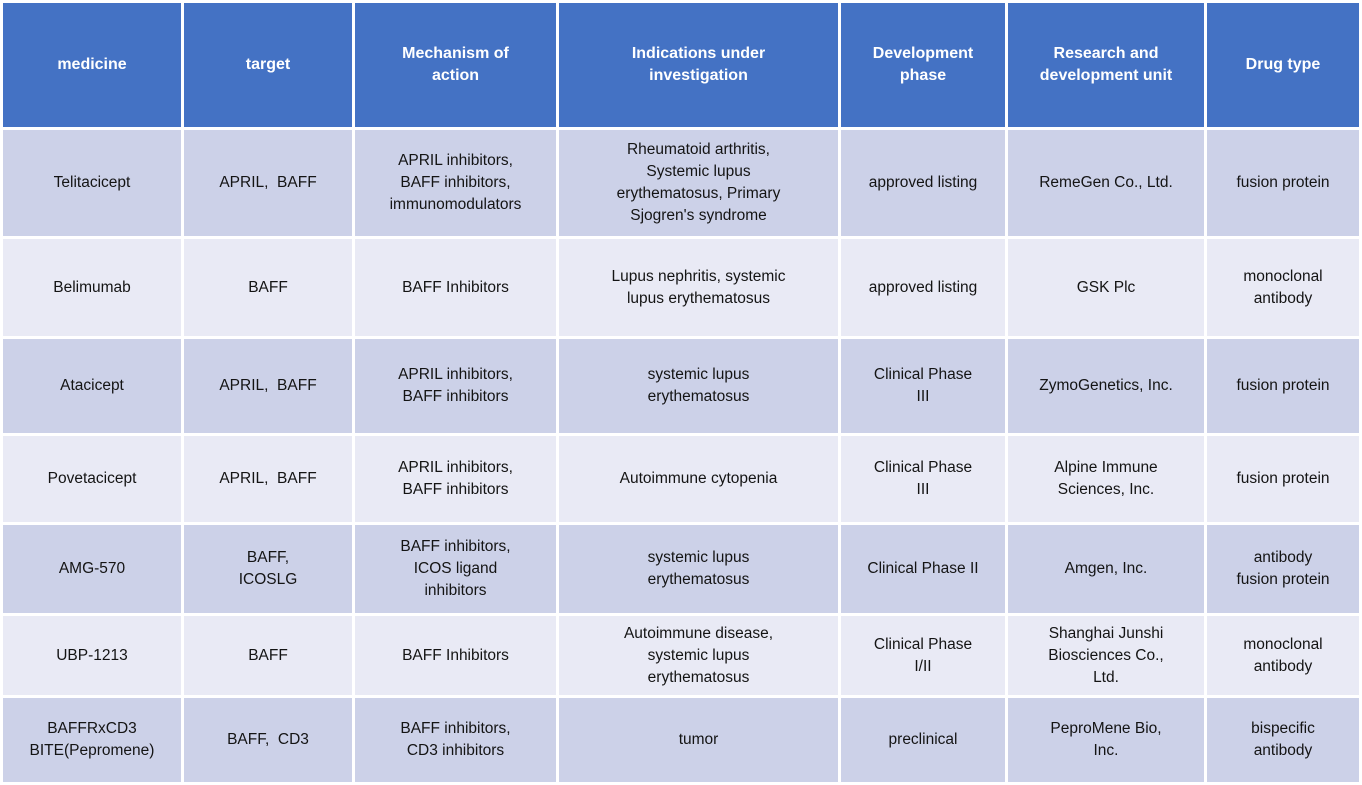 The image size is (1362, 785). What do you see at coordinates (698, 479) in the screenshot?
I see `cell-indications: Autoimmune cytopenia` at bounding box center [698, 479].